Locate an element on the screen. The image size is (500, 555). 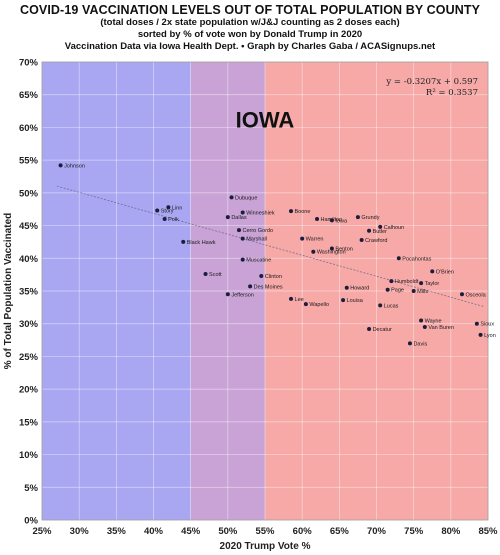
point-label: Butler is located at coordinates (380, 232).